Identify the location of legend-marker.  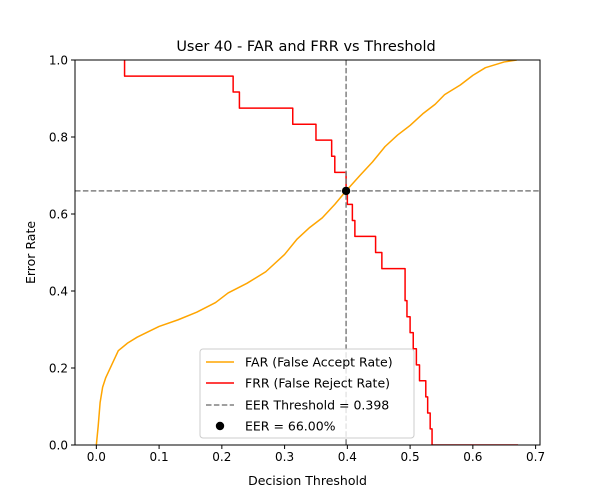
(220, 426).